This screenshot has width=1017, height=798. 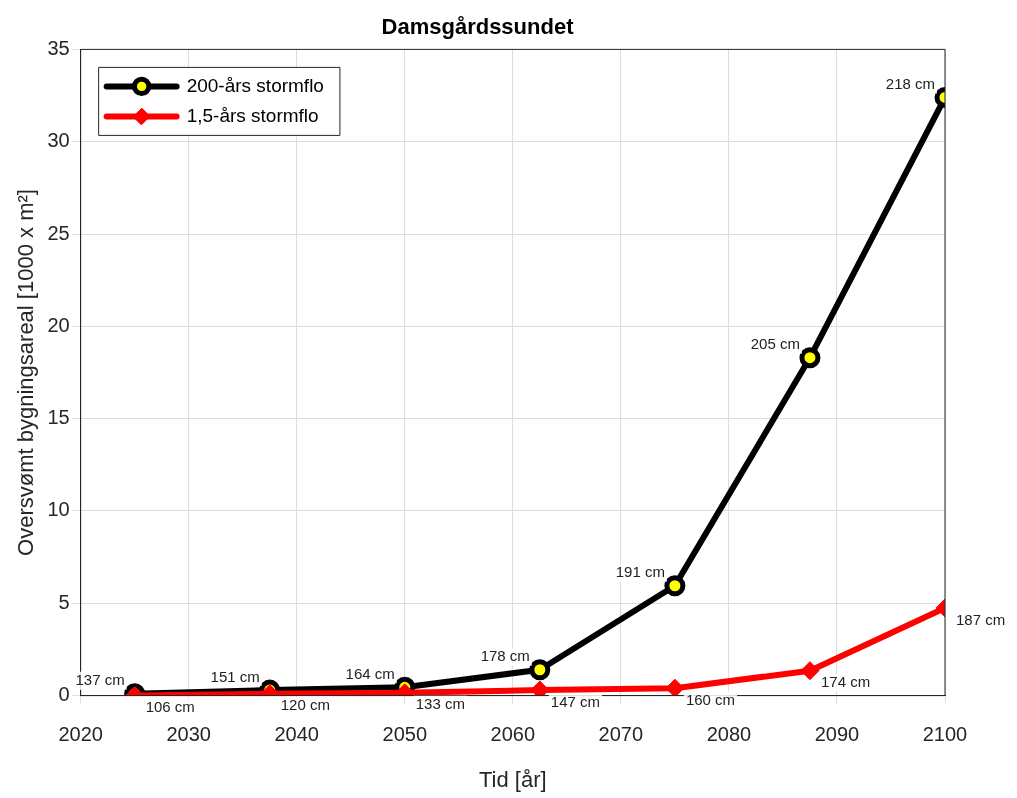 What do you see at coordinates (305, 705) in the screenshot?
I see `annotation: 120 cm` at bounding box center [305, 705].